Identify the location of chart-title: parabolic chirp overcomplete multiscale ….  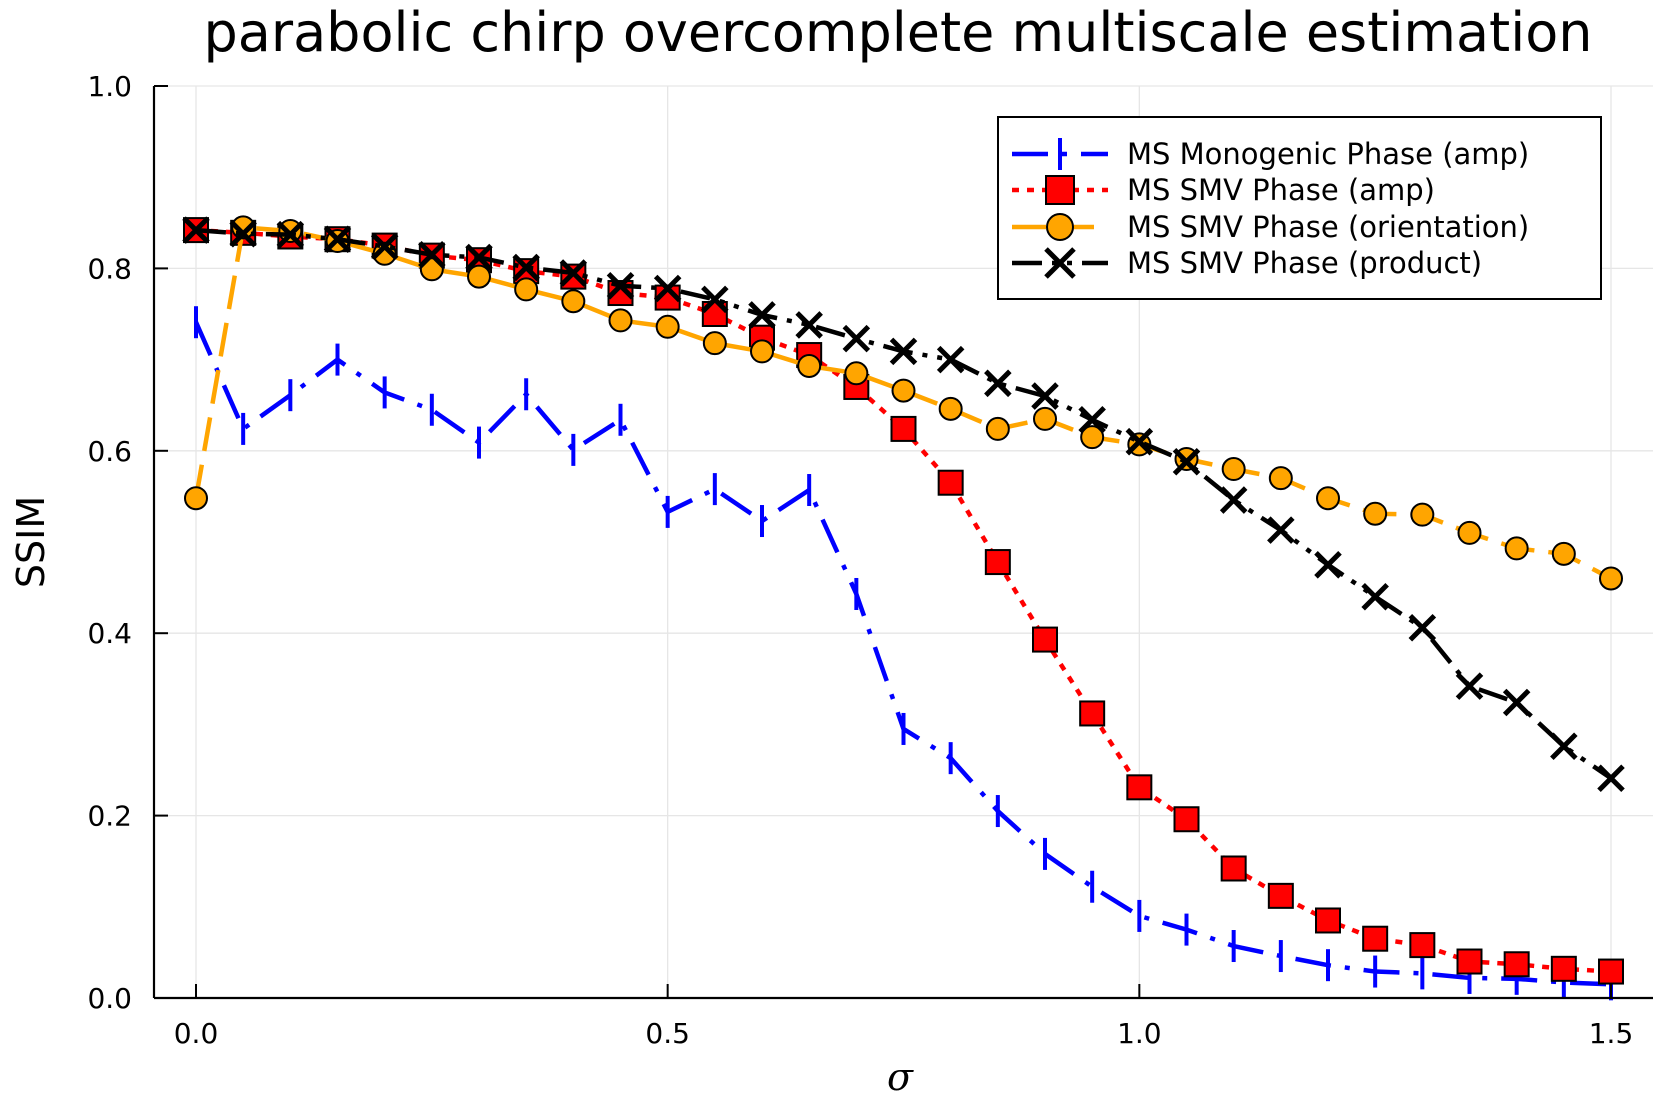
(898, 32).